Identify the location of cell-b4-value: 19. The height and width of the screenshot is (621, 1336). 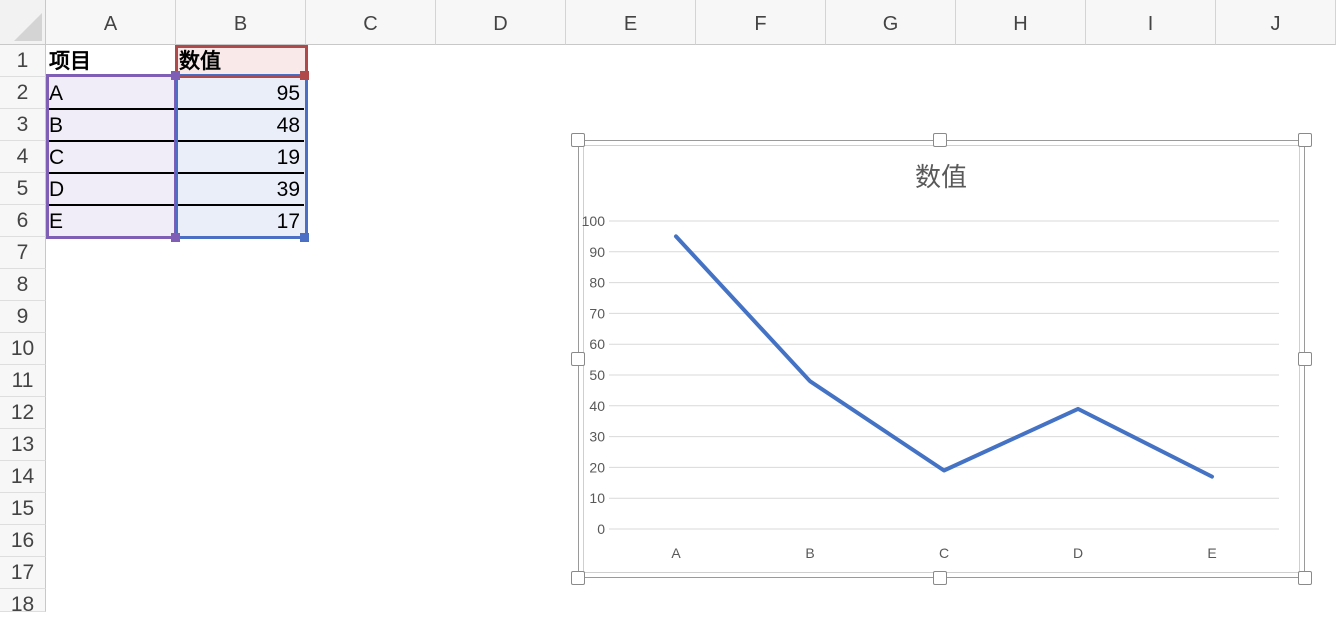
(241, 157).